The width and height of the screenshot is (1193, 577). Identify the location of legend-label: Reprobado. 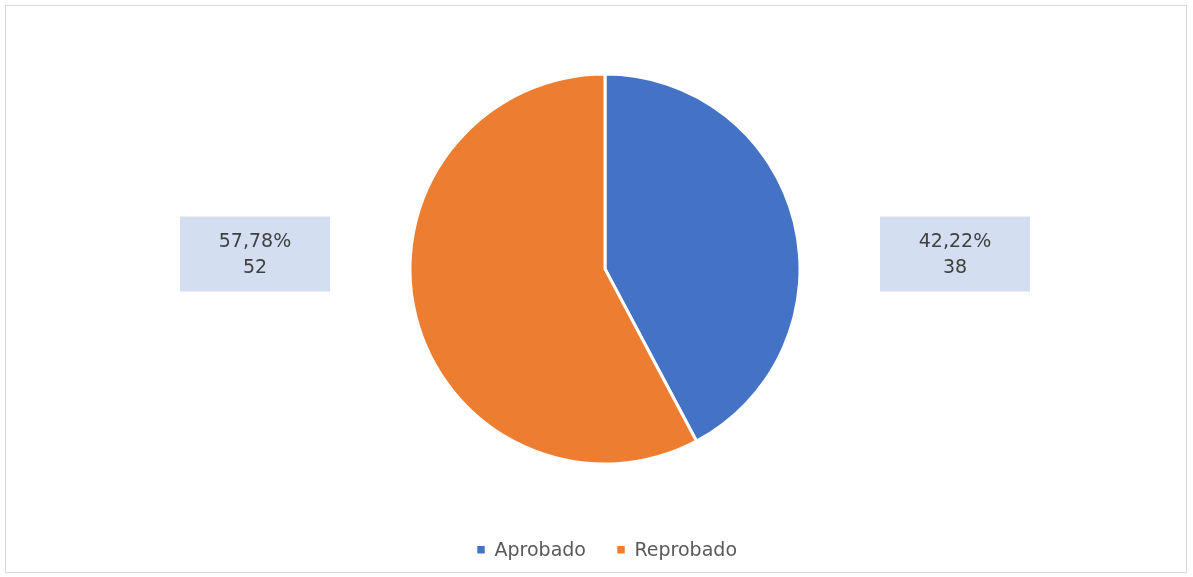
(686, 548).